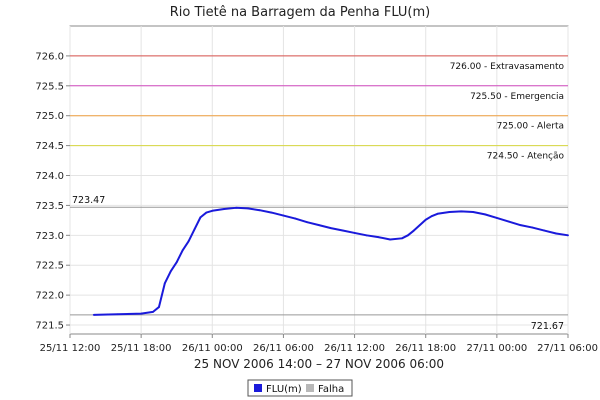 The height and width of the screenshot is (400, 600). What do you see at coordinates (567, 348) in the screenshot?
I see `x-tick-label: 27/11 06:00` at bounding box center [567, 348].